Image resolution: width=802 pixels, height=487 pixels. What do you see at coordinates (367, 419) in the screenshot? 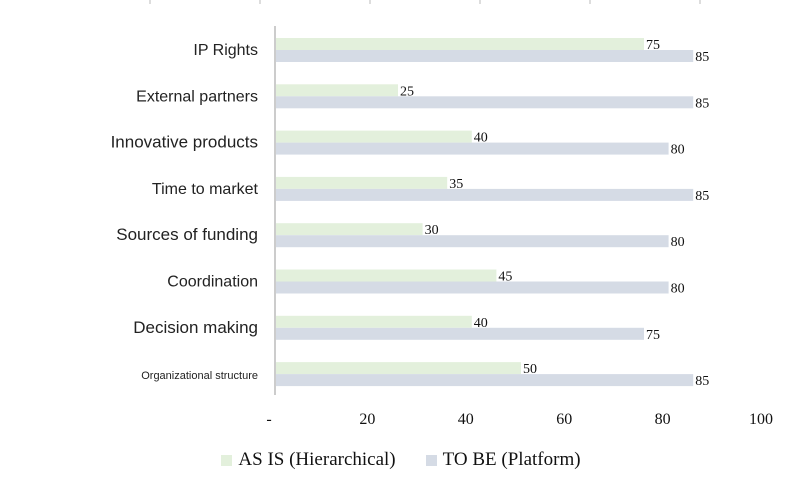
I see `x-tick-label: 20` at bounding box center [367, 419].